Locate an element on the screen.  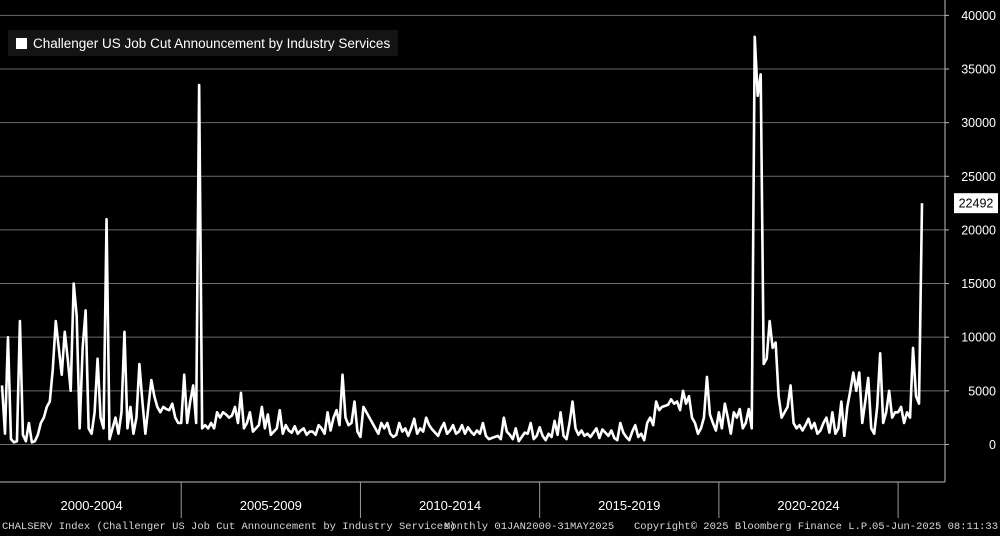
legend-swatch is located at coordinates (21, 43).